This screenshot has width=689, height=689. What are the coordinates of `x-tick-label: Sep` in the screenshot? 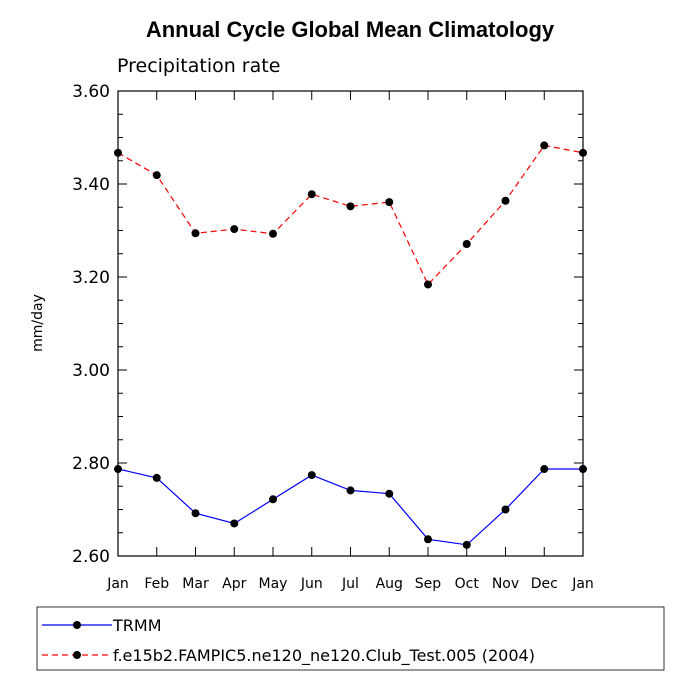 It's located at (428, 584).